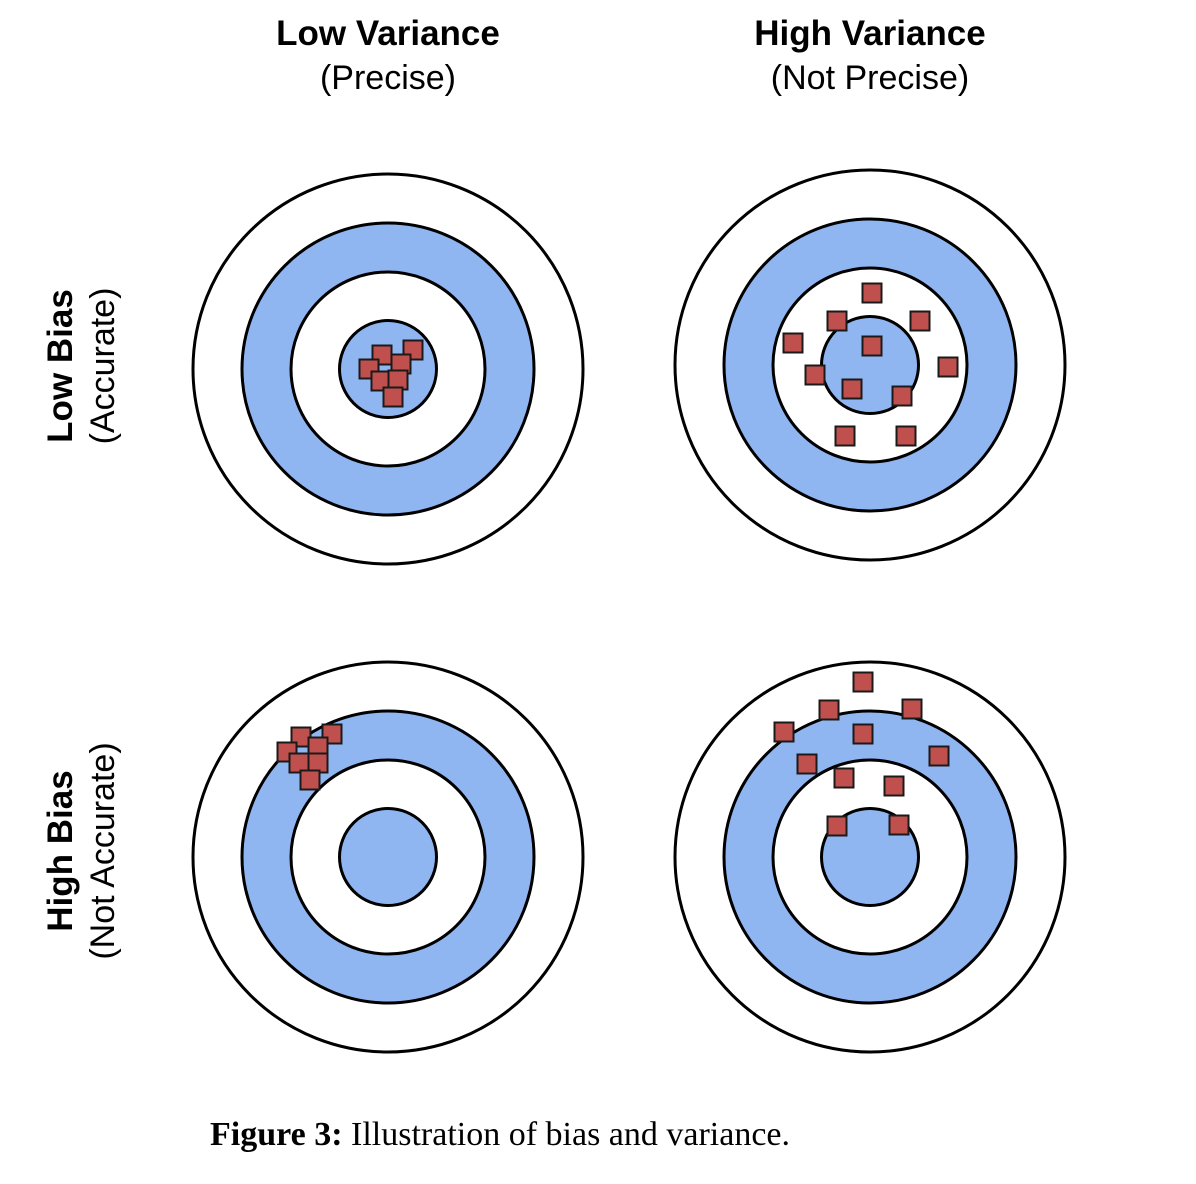 This screenshot has width=1196, height=1184. What do you see at coordinates (388, 78) in the screenshot?
I see `column-subtitle: (Precise)` at bounding box center [388, 78].